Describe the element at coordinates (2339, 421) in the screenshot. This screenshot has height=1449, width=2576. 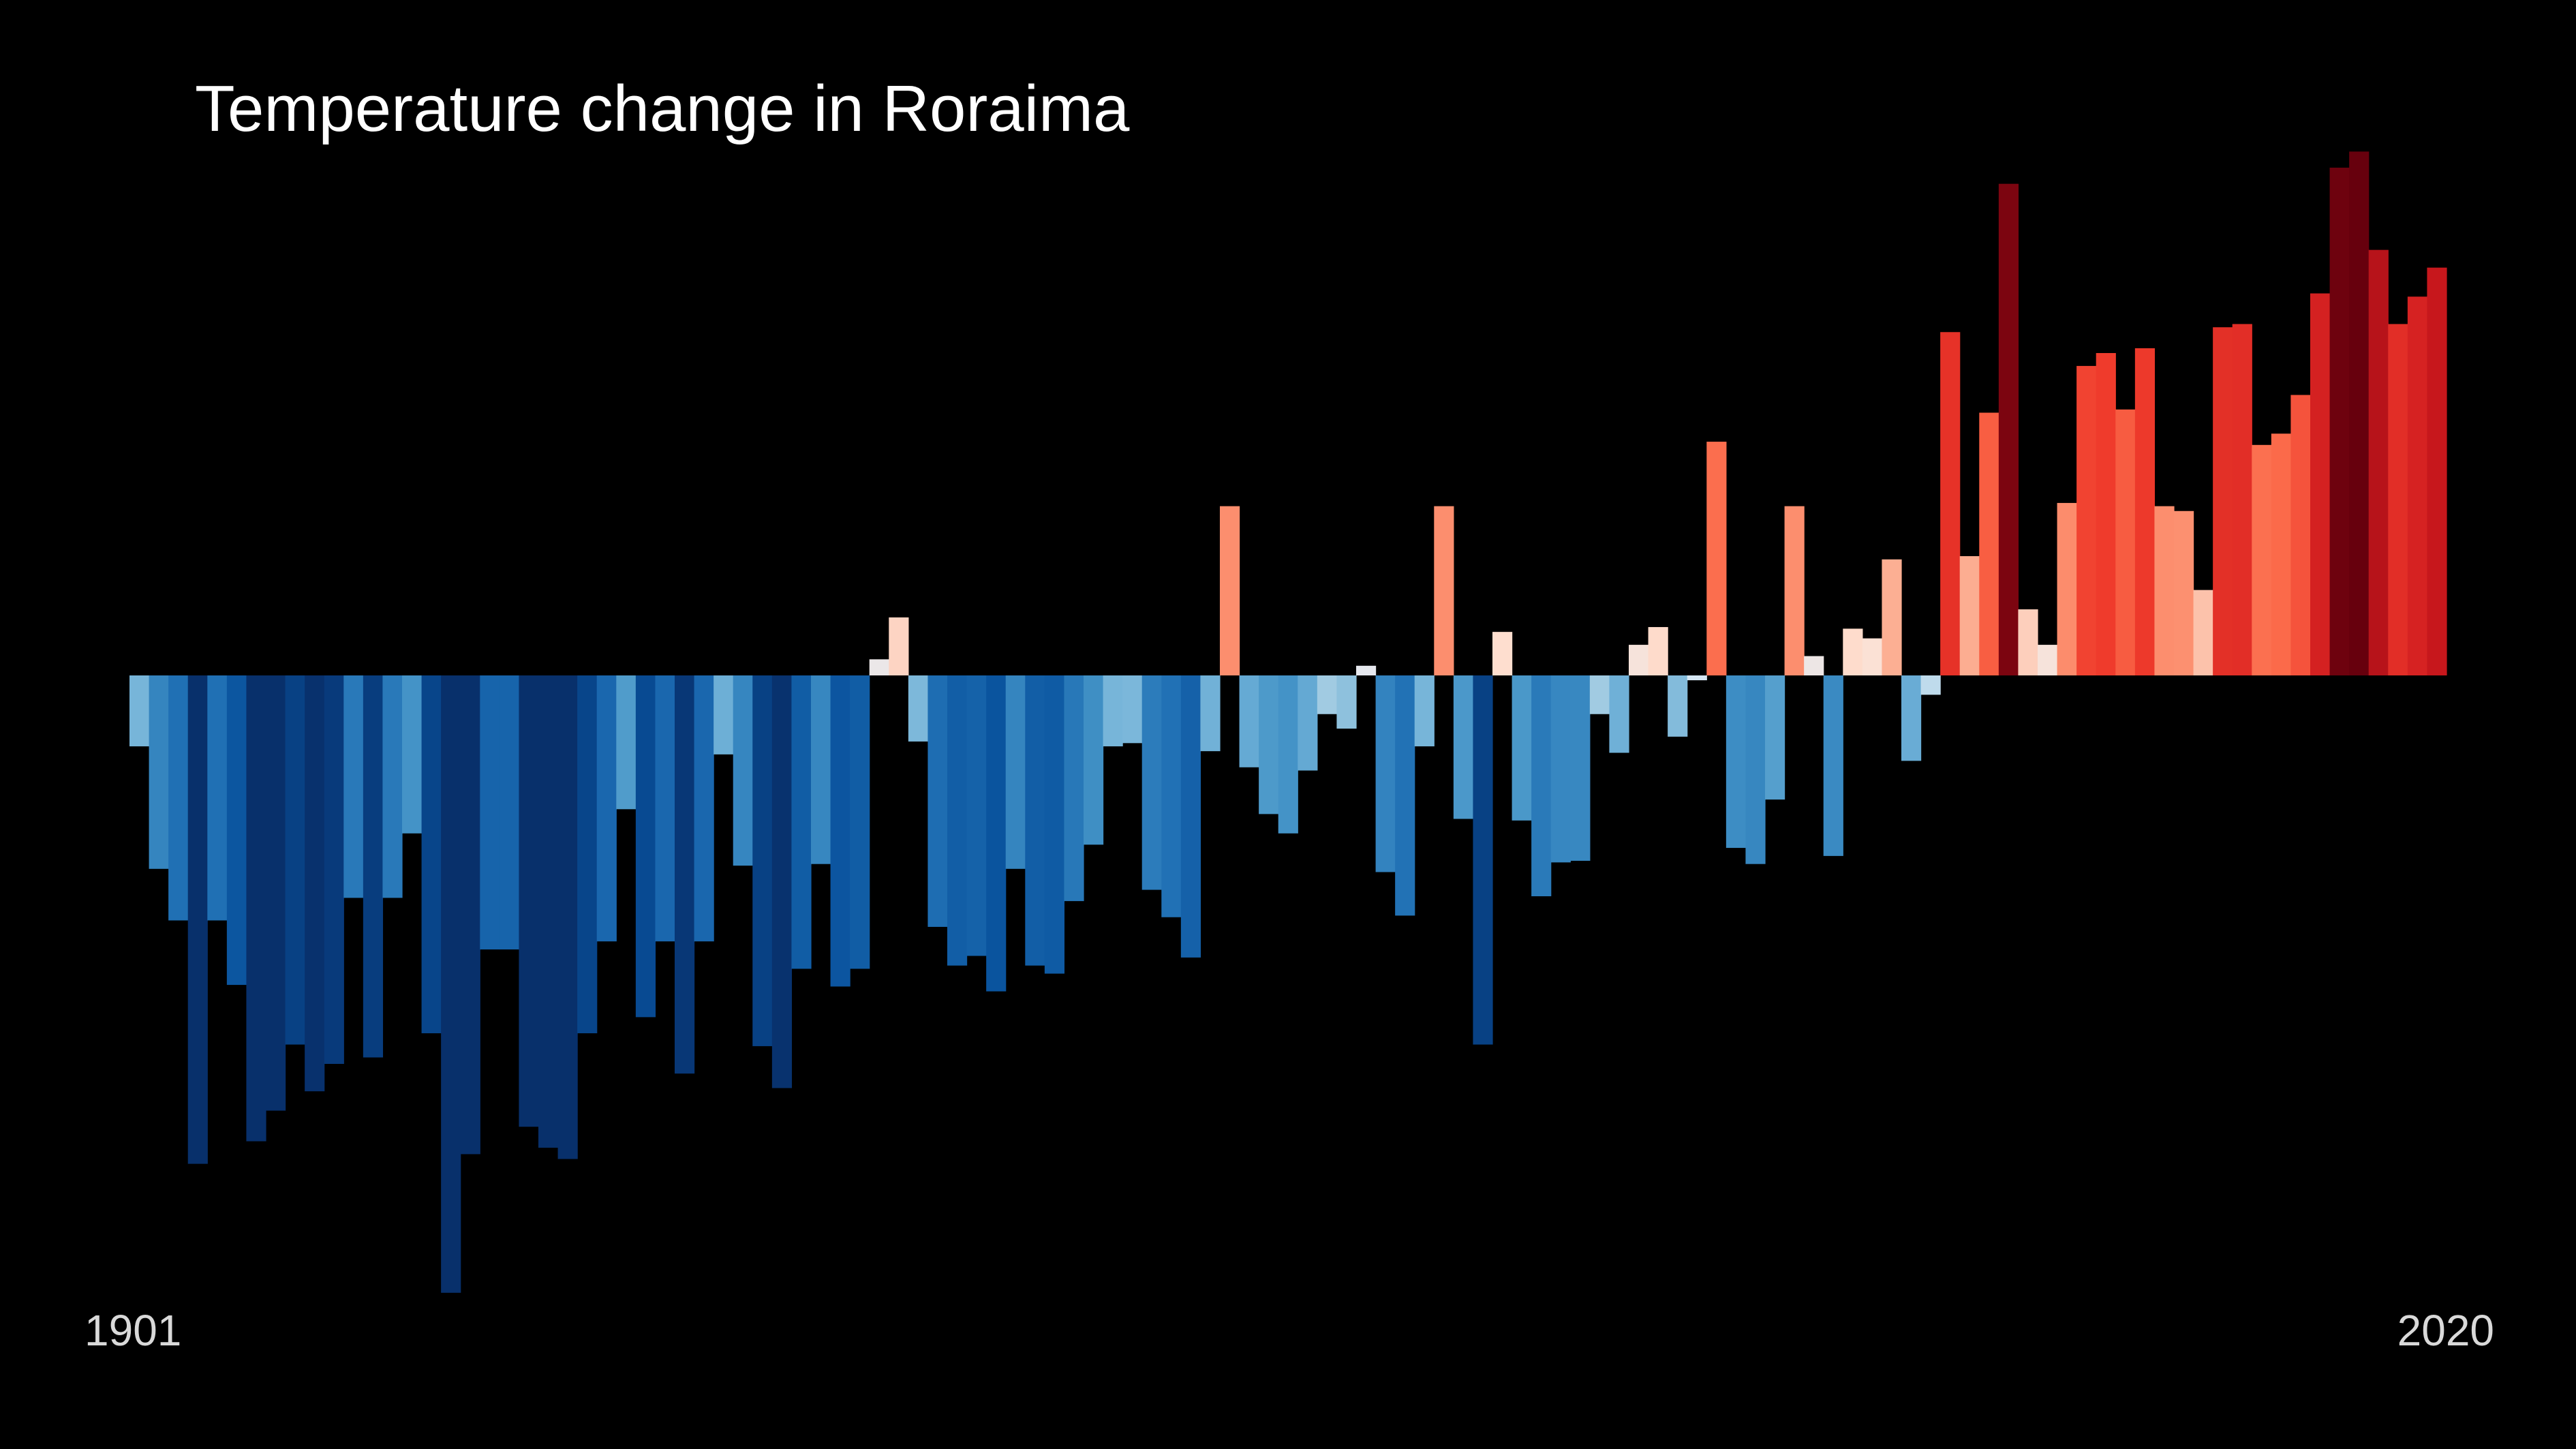
I see `bar-2014` at that location.